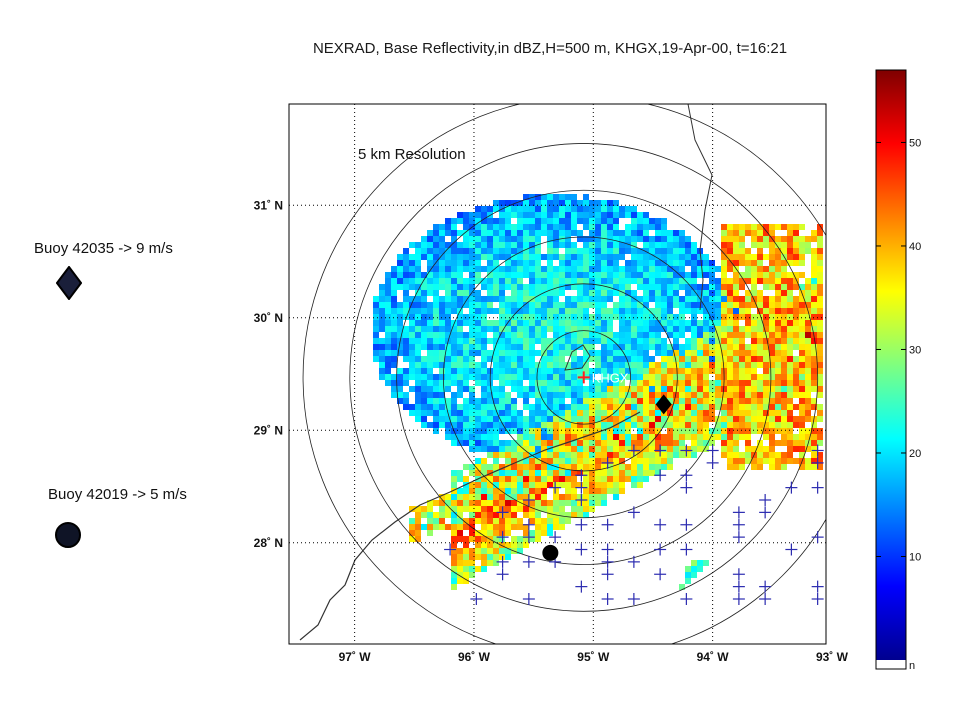 This screenshot has width=960, height=720. I want to click on y-tick-label: 31˚ N, so click(268, 205).